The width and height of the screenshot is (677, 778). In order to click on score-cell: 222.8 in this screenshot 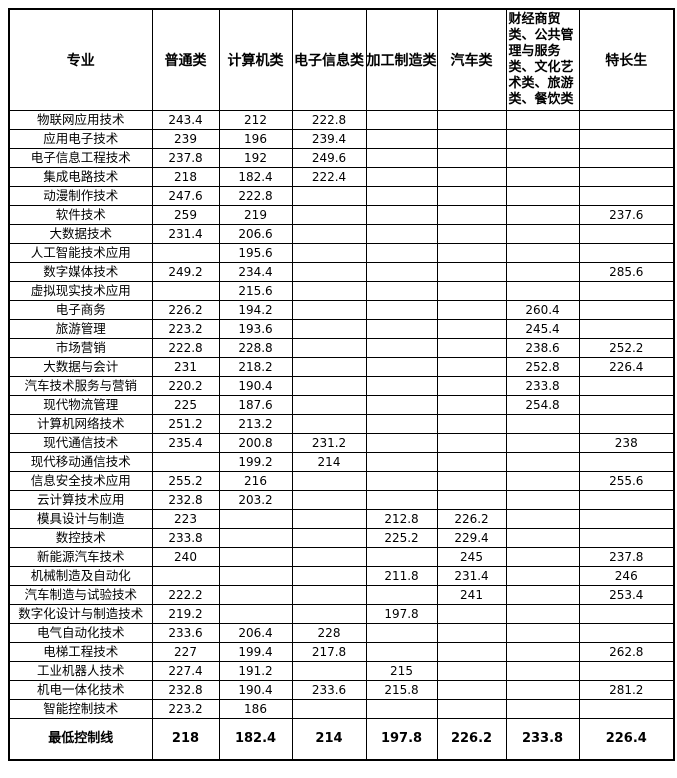, I will do `click(185, 348)`.